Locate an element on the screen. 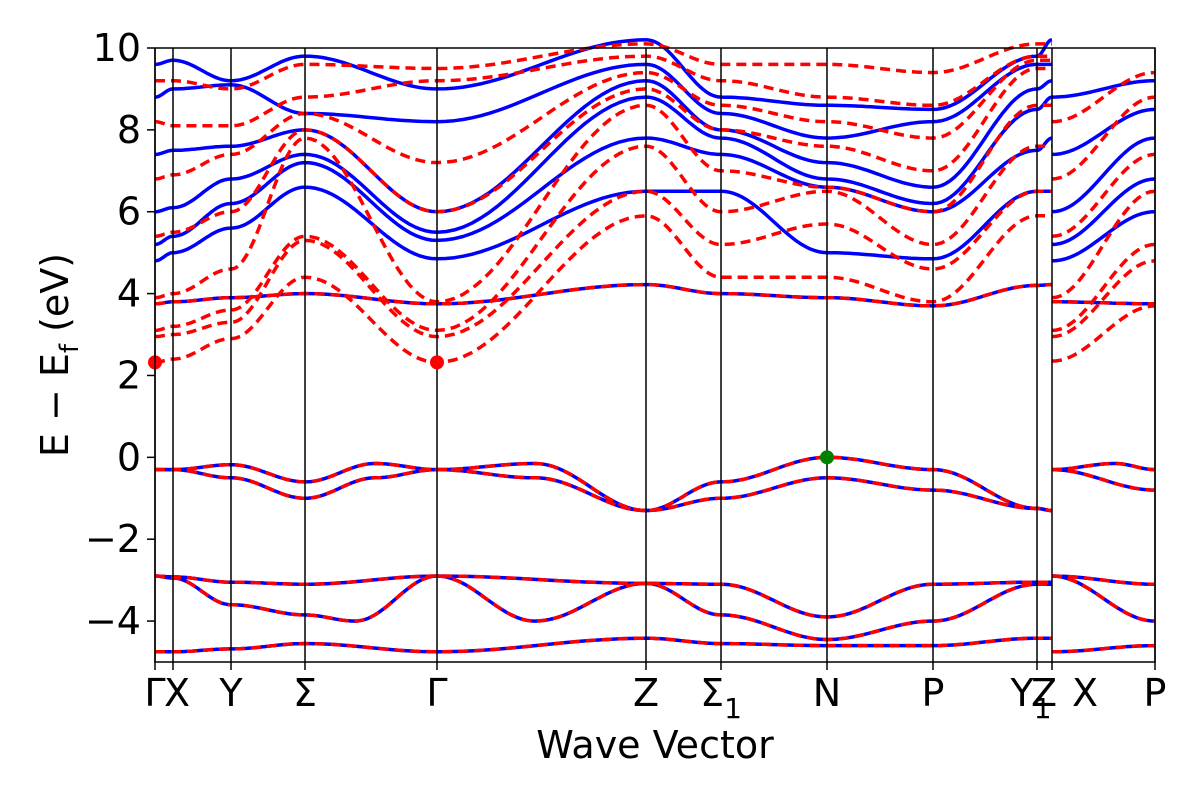  y-axis-label-main: E − E is located at coordinates (55, 405).